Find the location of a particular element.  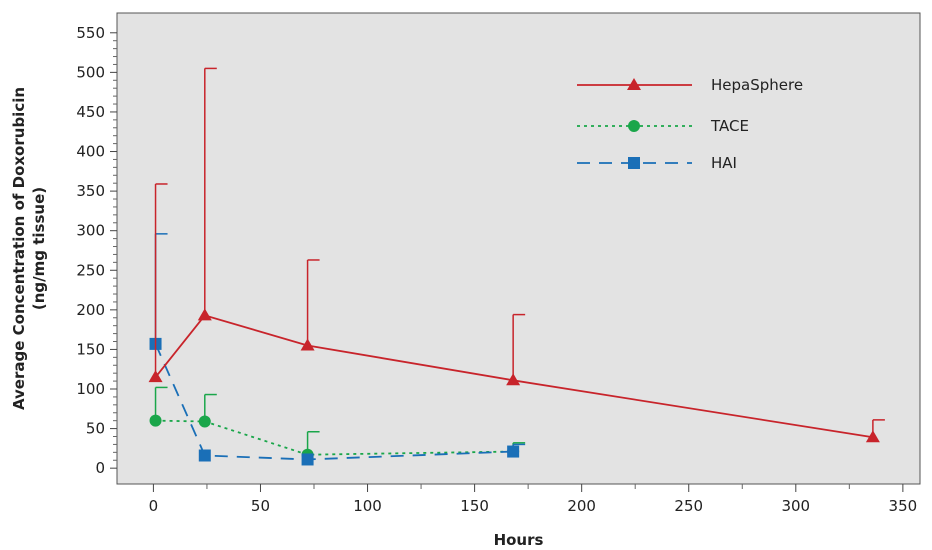

y-tick-label: 500 is located at coordinates (90, 72).